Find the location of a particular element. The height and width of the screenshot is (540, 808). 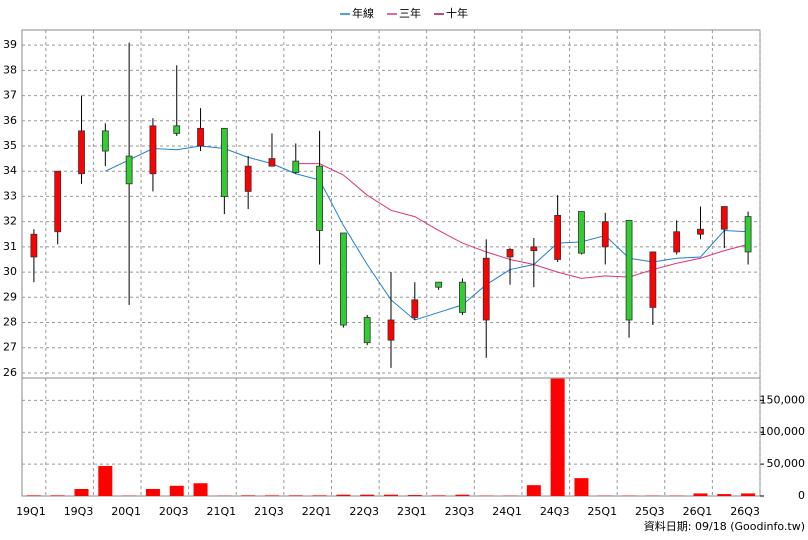

y-tick-label: 37 is located at coordinates (10, 95).